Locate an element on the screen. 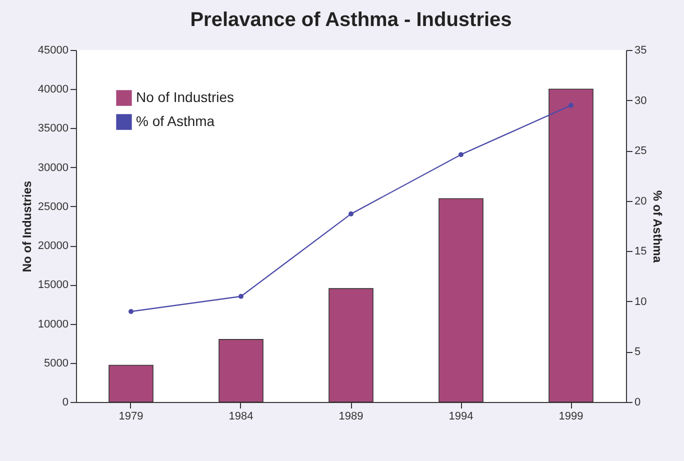  y-tick-label: 45000 is located at coordinates (53, 50).